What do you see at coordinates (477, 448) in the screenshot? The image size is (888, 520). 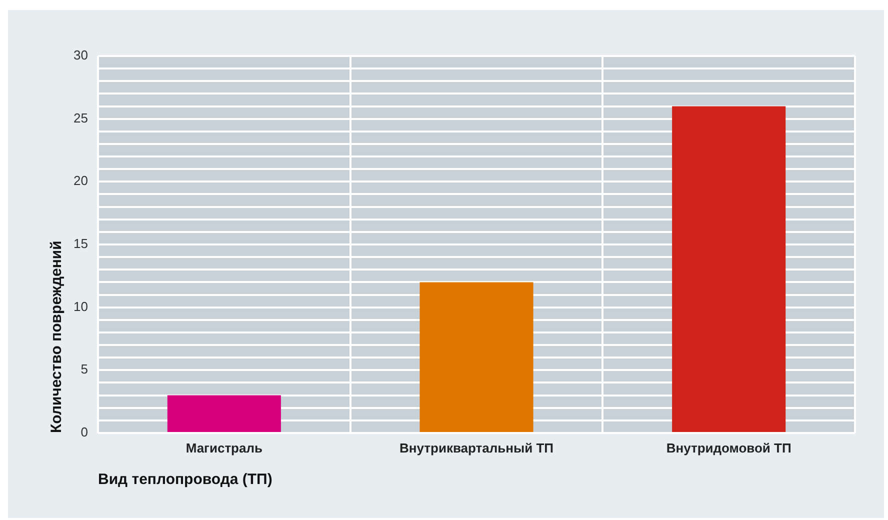 I see `x-tick-label: Внутриквартальный ТП` at bounding box center [477, 448].